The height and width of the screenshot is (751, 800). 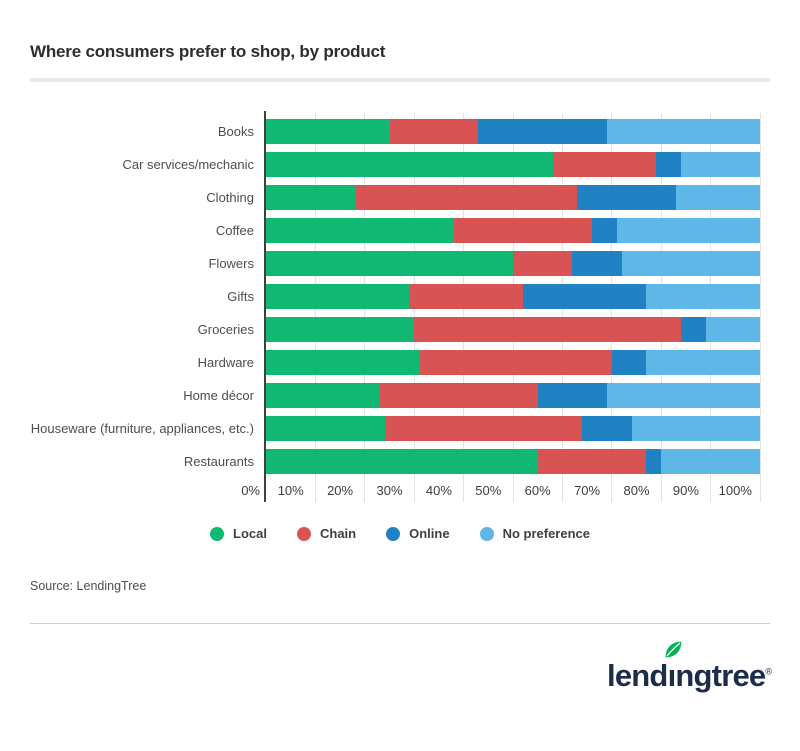 What do you see at coordinates (340, 490) in the screenshot?
I see `x-tick-label: 20%` at bounding box center [340, 490].